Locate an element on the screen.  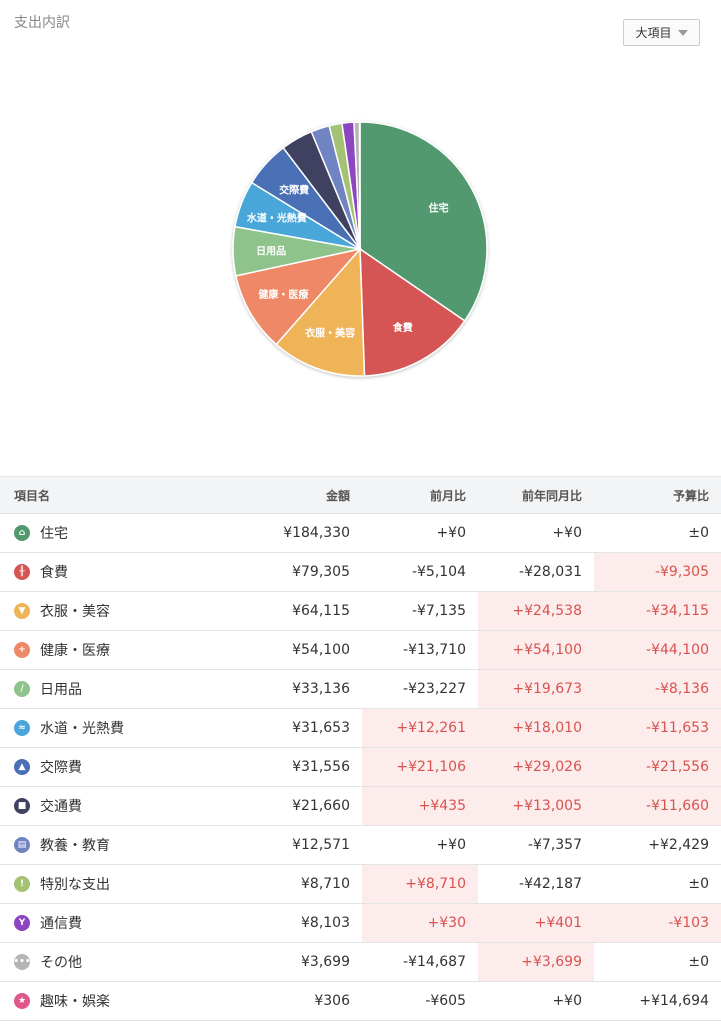
table-row: ★ 趣味・娯楽 ¥306 -¥605 +¥0 +¥14,694 is located at coordinates (360, 1001).